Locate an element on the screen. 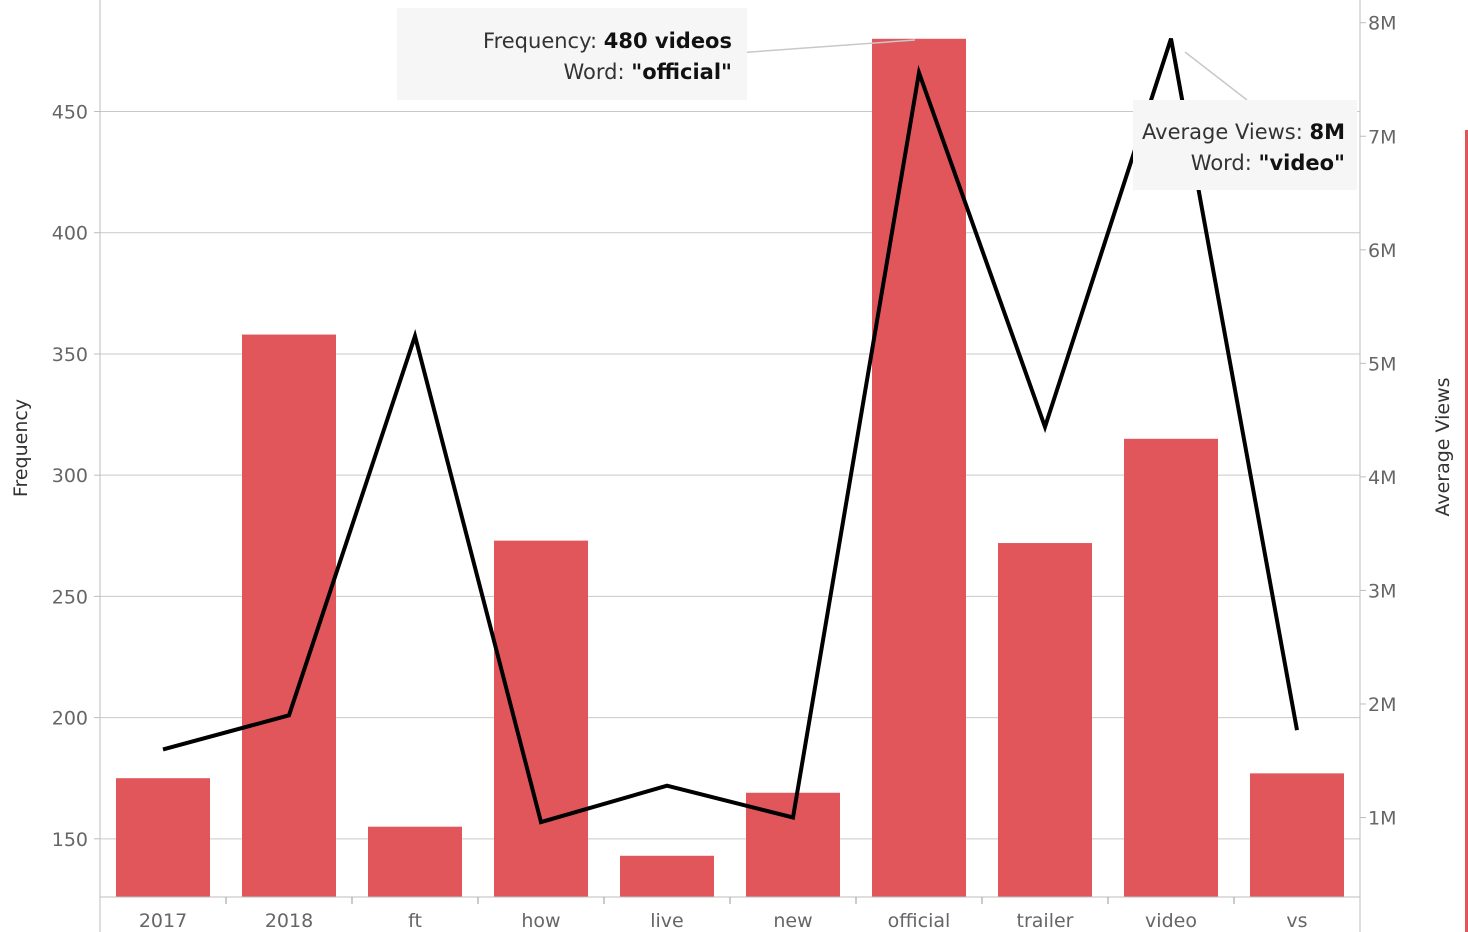 This screenshot has width=1468, height=932. tooltip-value: "official" is located at coordinates (681, 72).